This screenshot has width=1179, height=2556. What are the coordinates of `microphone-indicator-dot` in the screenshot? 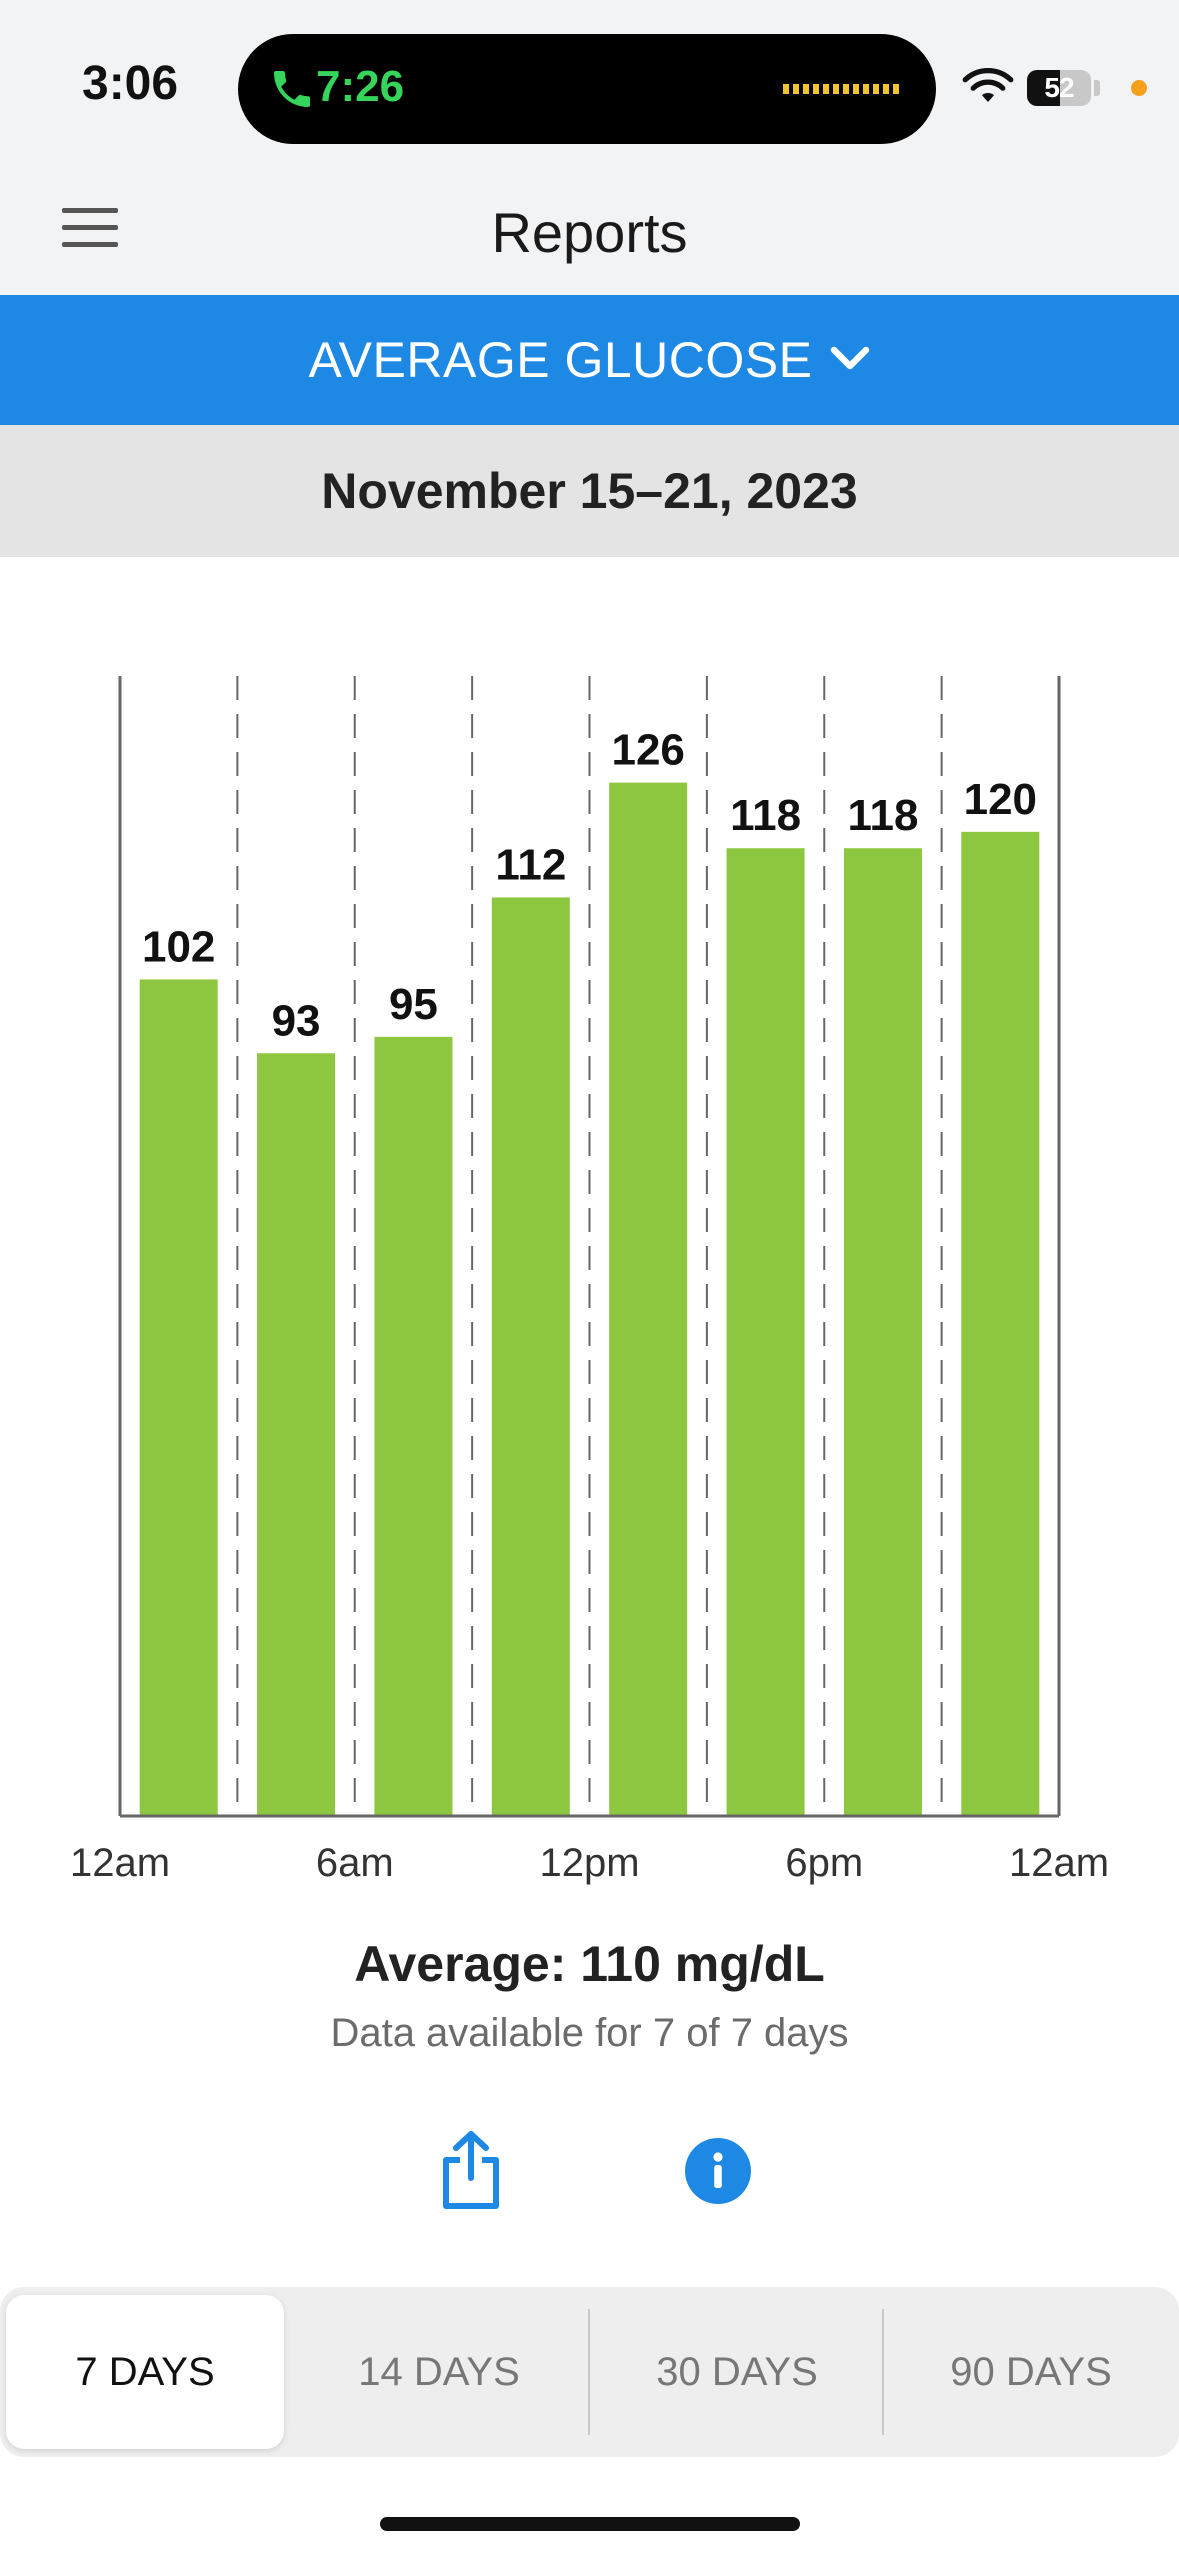 It's located at (1139, 88).